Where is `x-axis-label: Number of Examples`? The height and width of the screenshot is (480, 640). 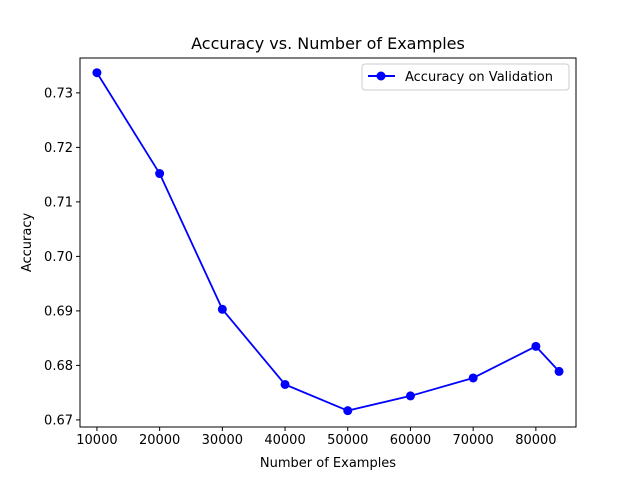
x-axis-label: Number of Examples is located at coordinates (328, 463).